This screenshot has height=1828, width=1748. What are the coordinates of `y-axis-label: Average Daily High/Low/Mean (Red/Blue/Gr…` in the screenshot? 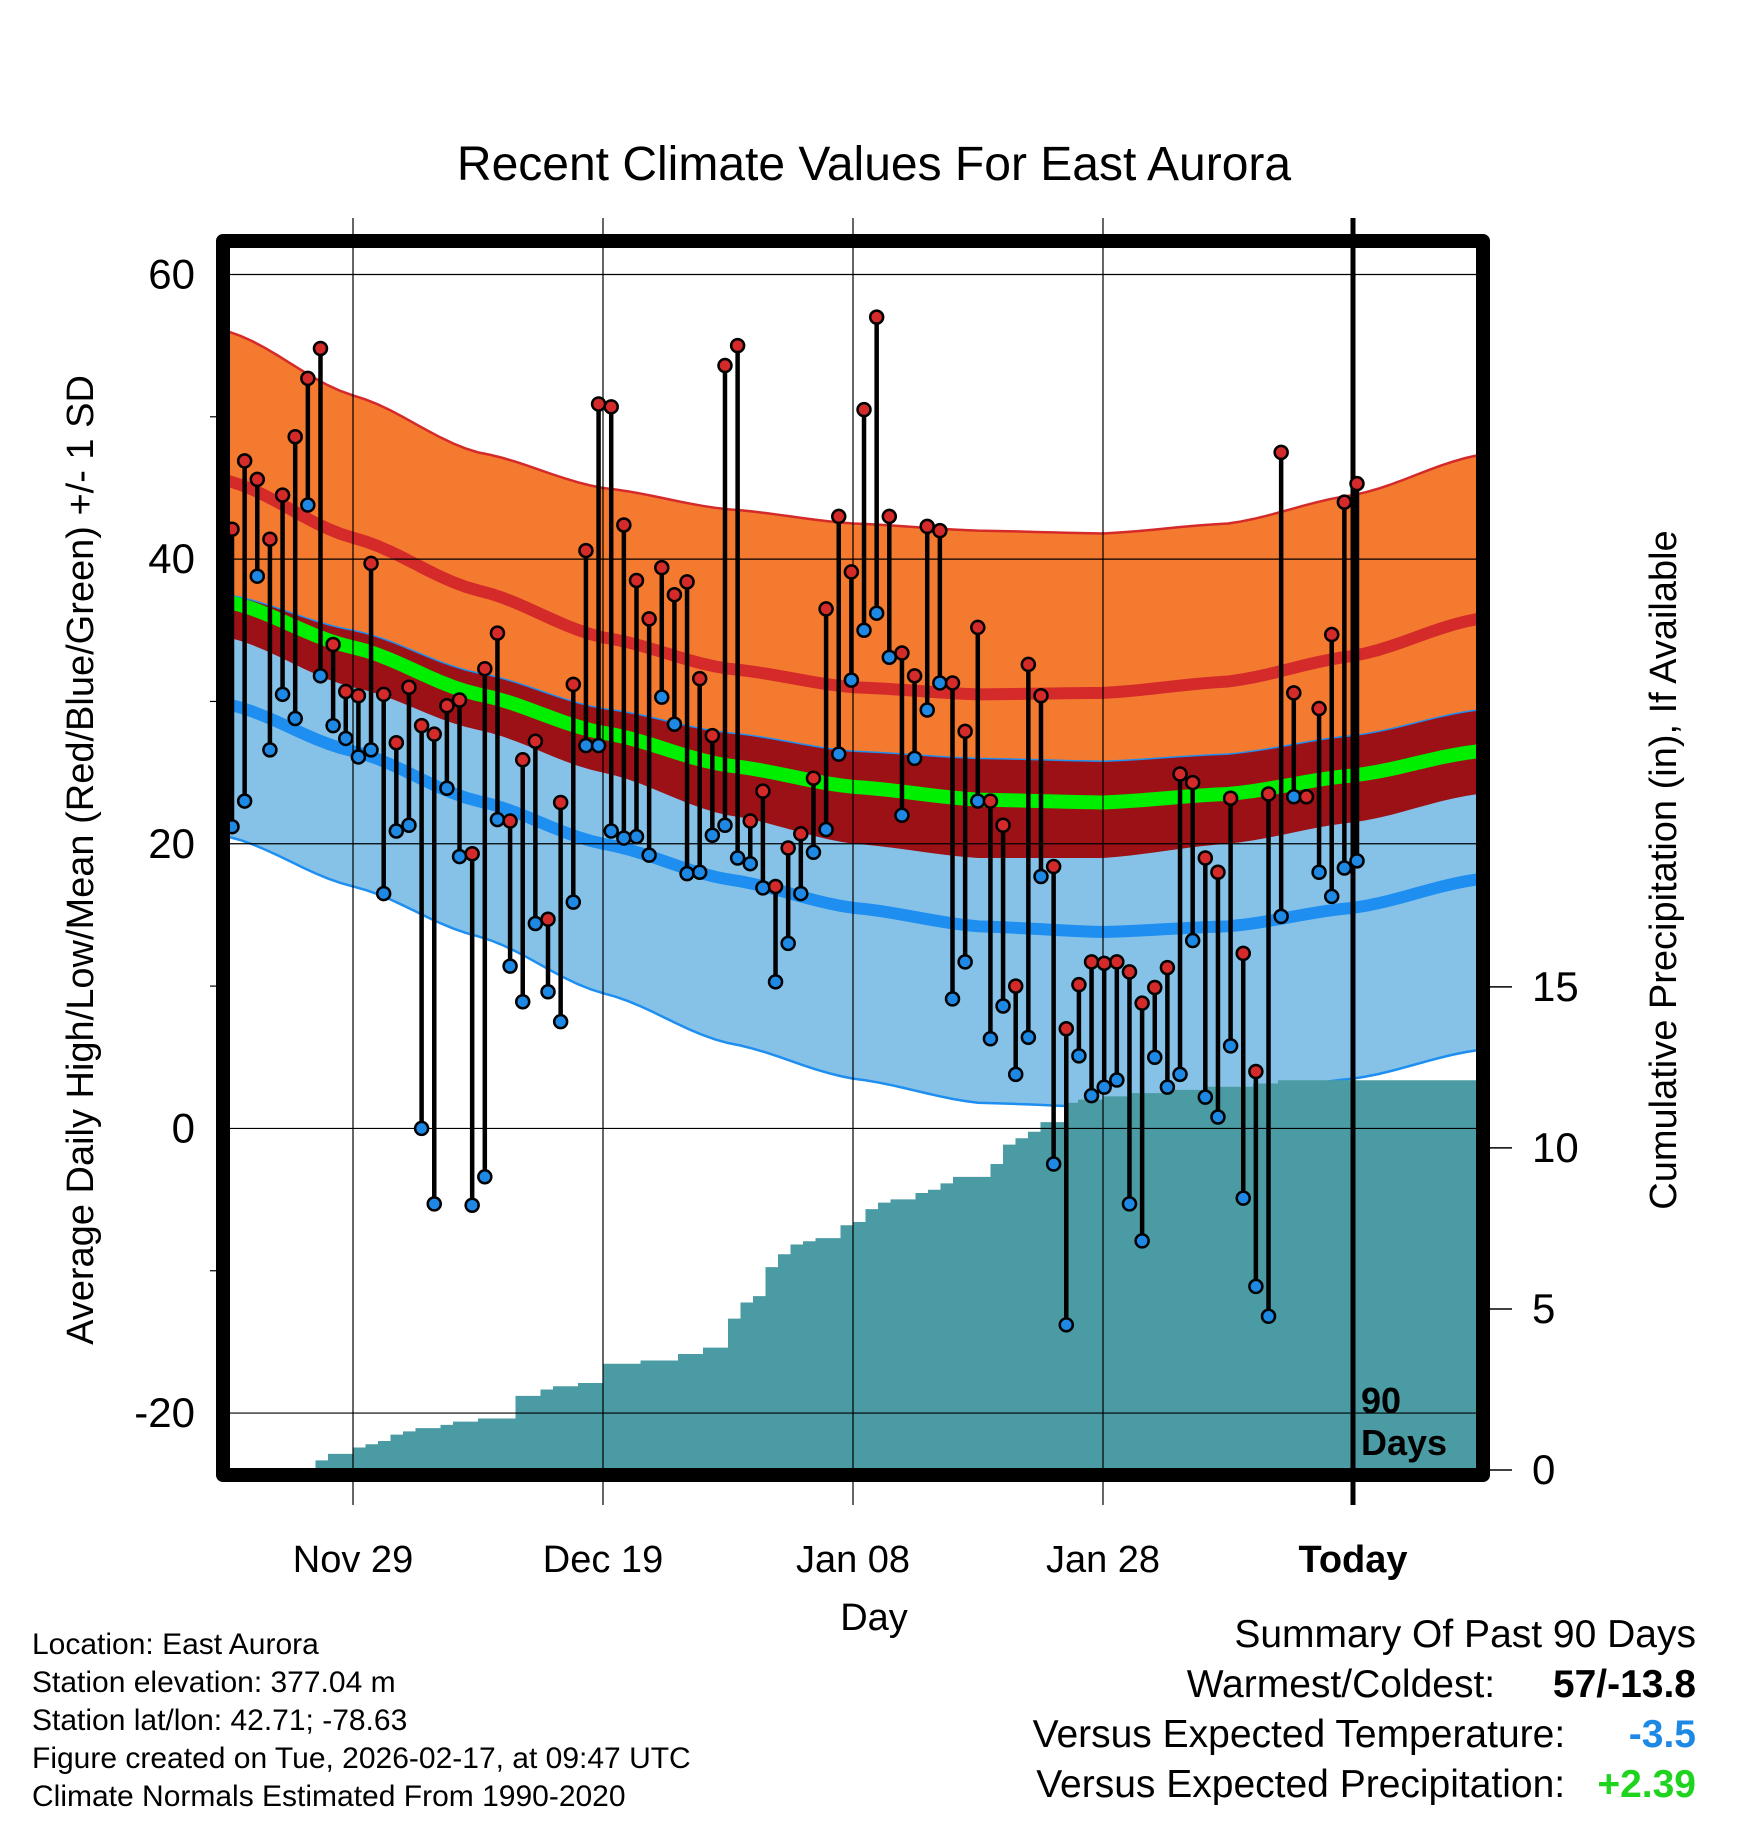 It's located at (81, 860).